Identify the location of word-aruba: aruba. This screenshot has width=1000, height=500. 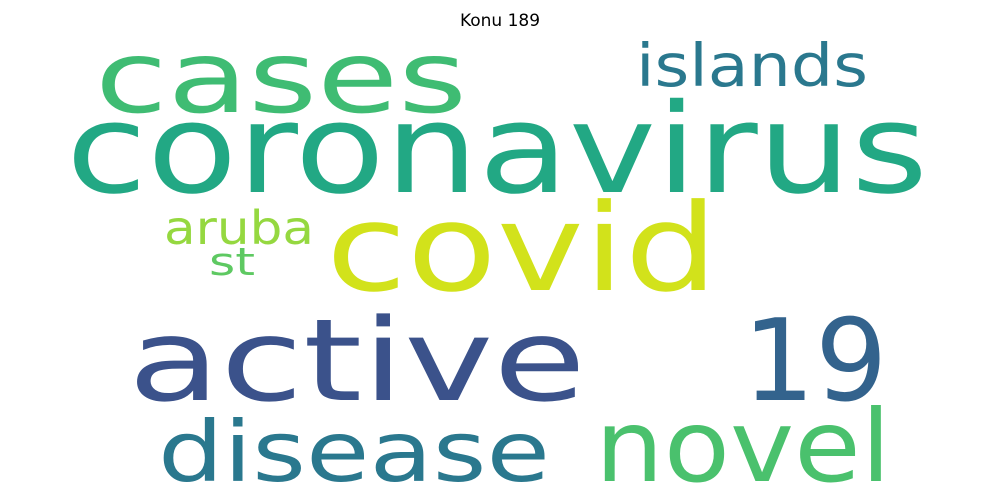
(239, 228).